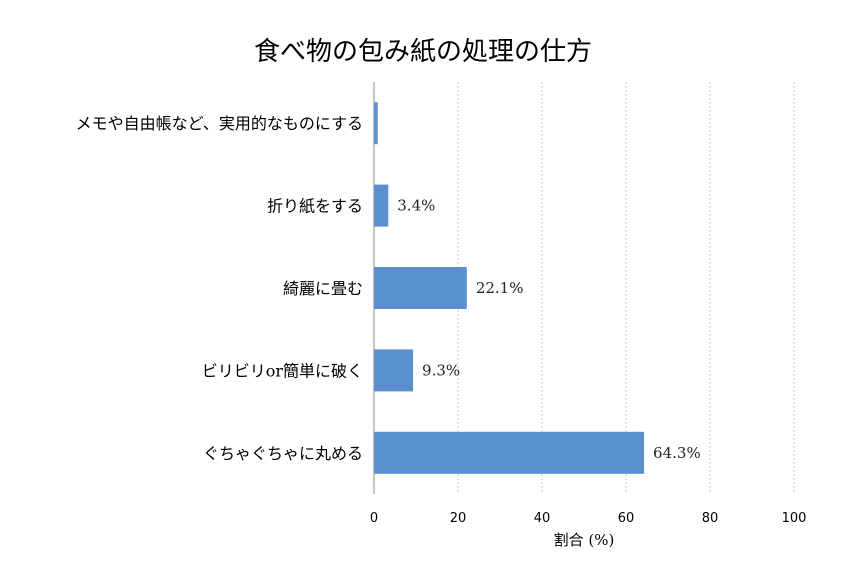 The height and width of the screenshot is (588, 846). What do you see at coordinates (441, 370) in the screenshot?
I see `value-label: 9.3%` at bounding box center [441, 370].